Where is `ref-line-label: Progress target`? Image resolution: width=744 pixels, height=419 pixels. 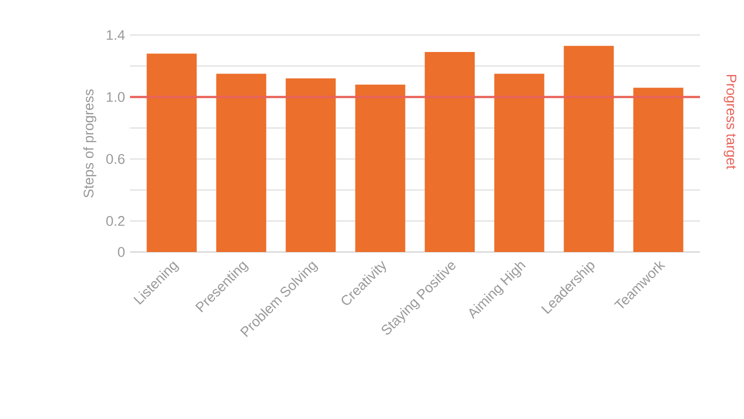
ref-line-label: Progress target is located at coordinates (730, 122).